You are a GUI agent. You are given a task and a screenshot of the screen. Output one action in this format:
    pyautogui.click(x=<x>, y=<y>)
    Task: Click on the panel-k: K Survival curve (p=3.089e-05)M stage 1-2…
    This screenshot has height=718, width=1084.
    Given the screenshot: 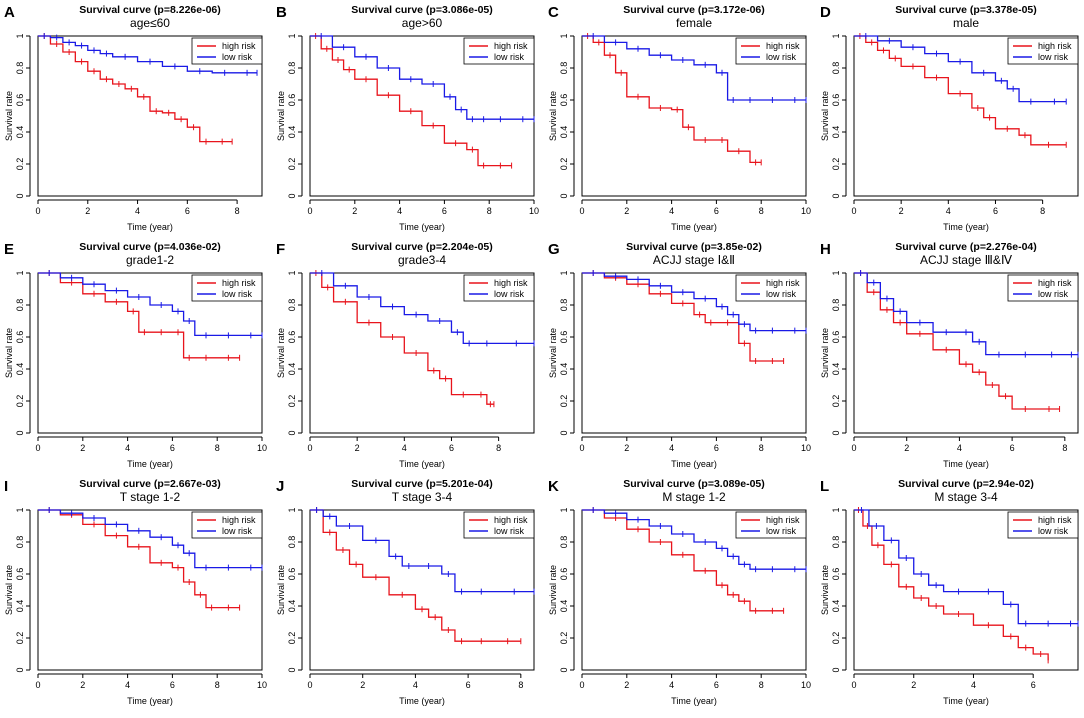 What is the action you would take?
    pyautogui.click(x=679, y=592)
    